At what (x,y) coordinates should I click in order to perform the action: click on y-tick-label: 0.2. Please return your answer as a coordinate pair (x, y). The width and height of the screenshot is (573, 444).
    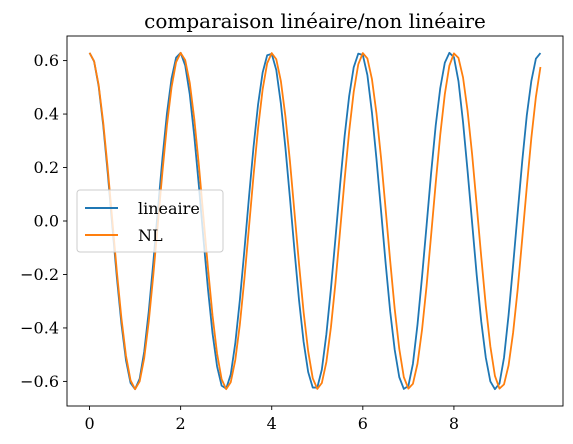
    Looking at the image, I should click on (46, 167).